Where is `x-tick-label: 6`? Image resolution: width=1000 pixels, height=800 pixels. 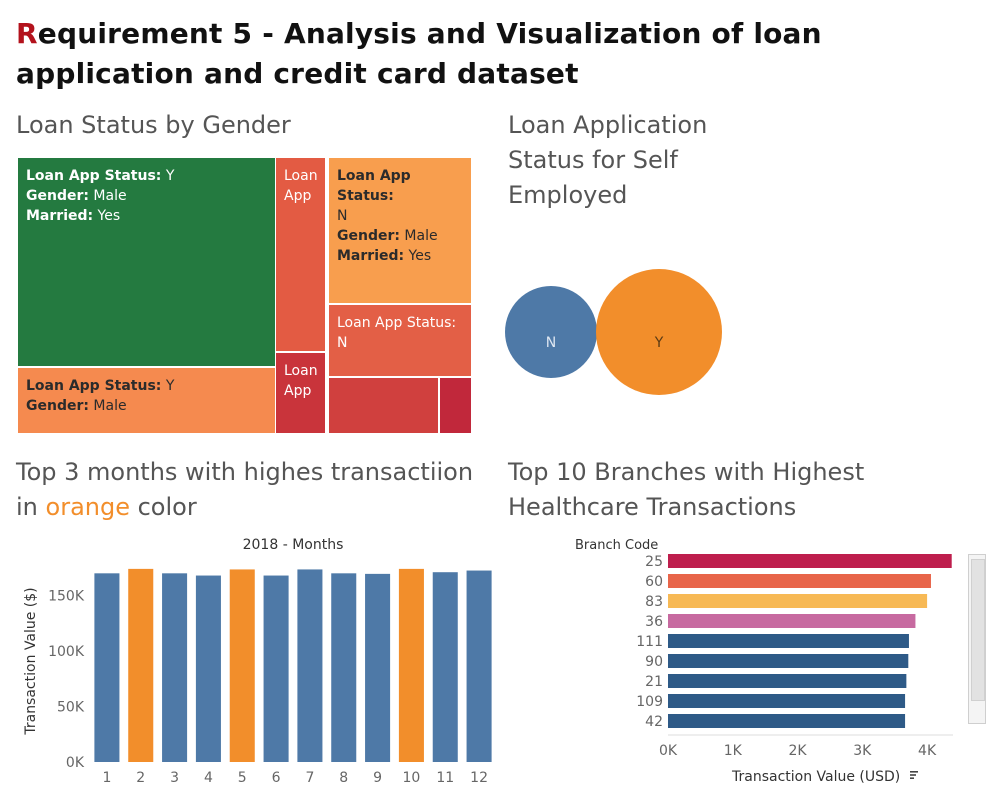 x-tick-label: 6 is located at coordinates (276, 778).